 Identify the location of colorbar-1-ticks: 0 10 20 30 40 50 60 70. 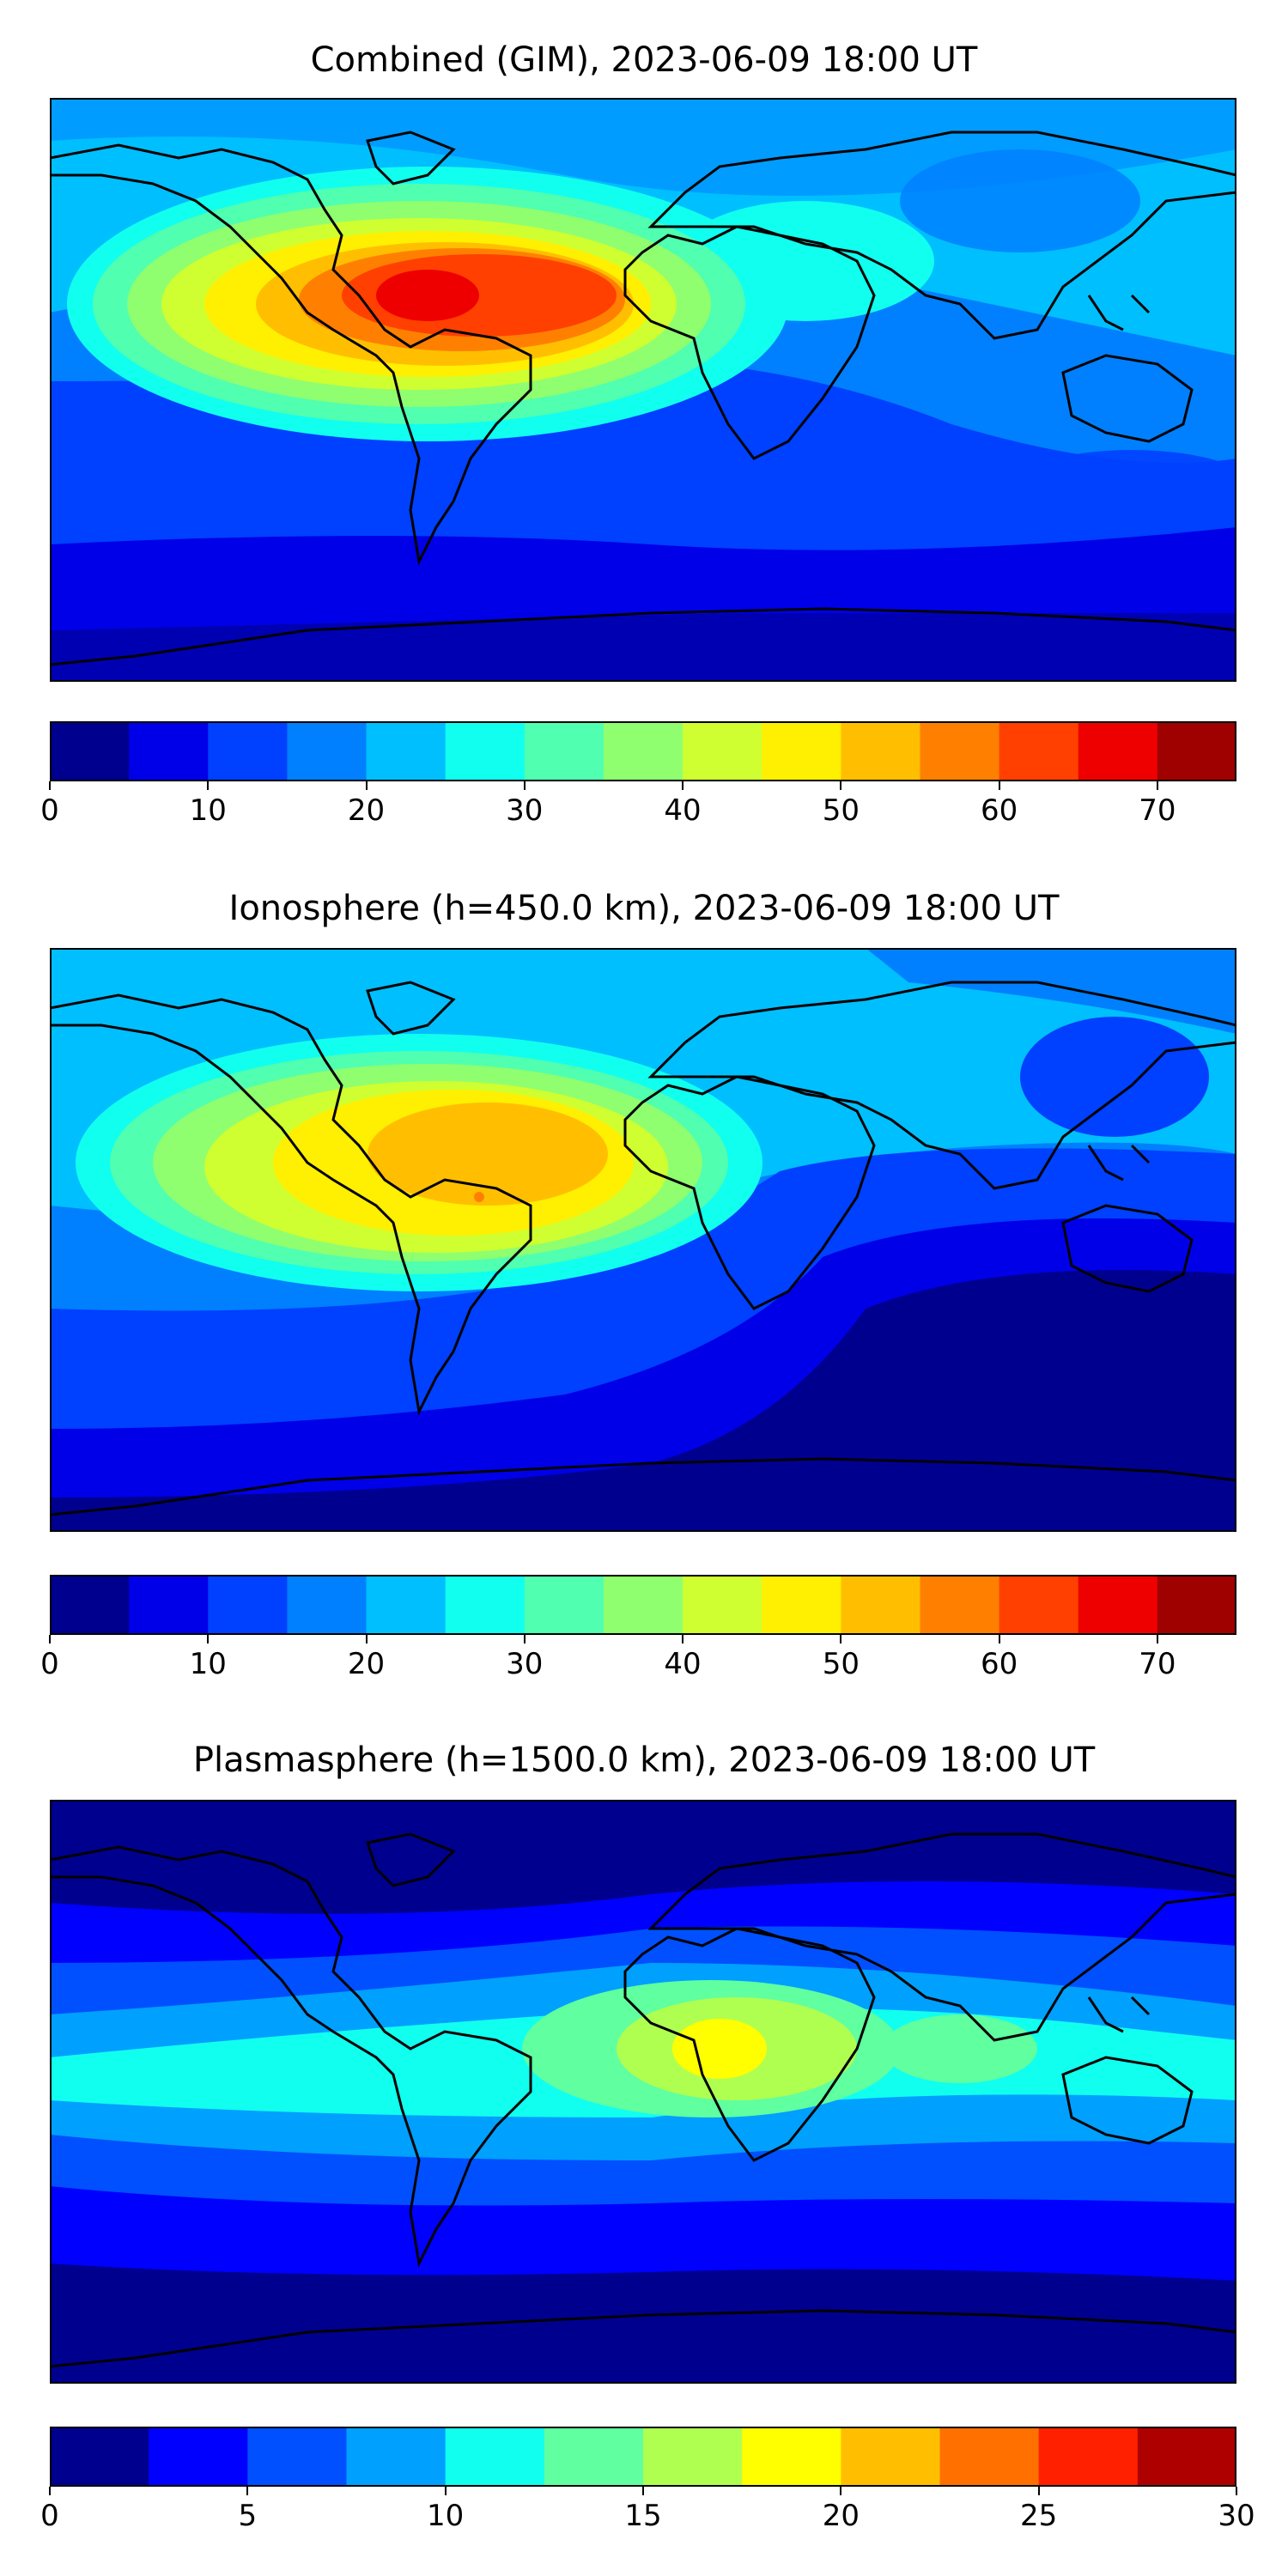
(638, 808).